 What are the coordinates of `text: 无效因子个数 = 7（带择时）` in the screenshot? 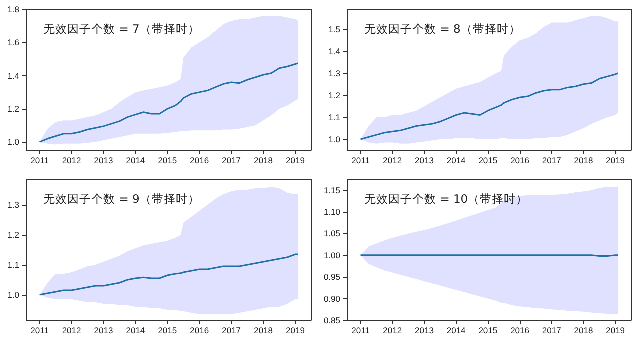 It's located at (122, 29).